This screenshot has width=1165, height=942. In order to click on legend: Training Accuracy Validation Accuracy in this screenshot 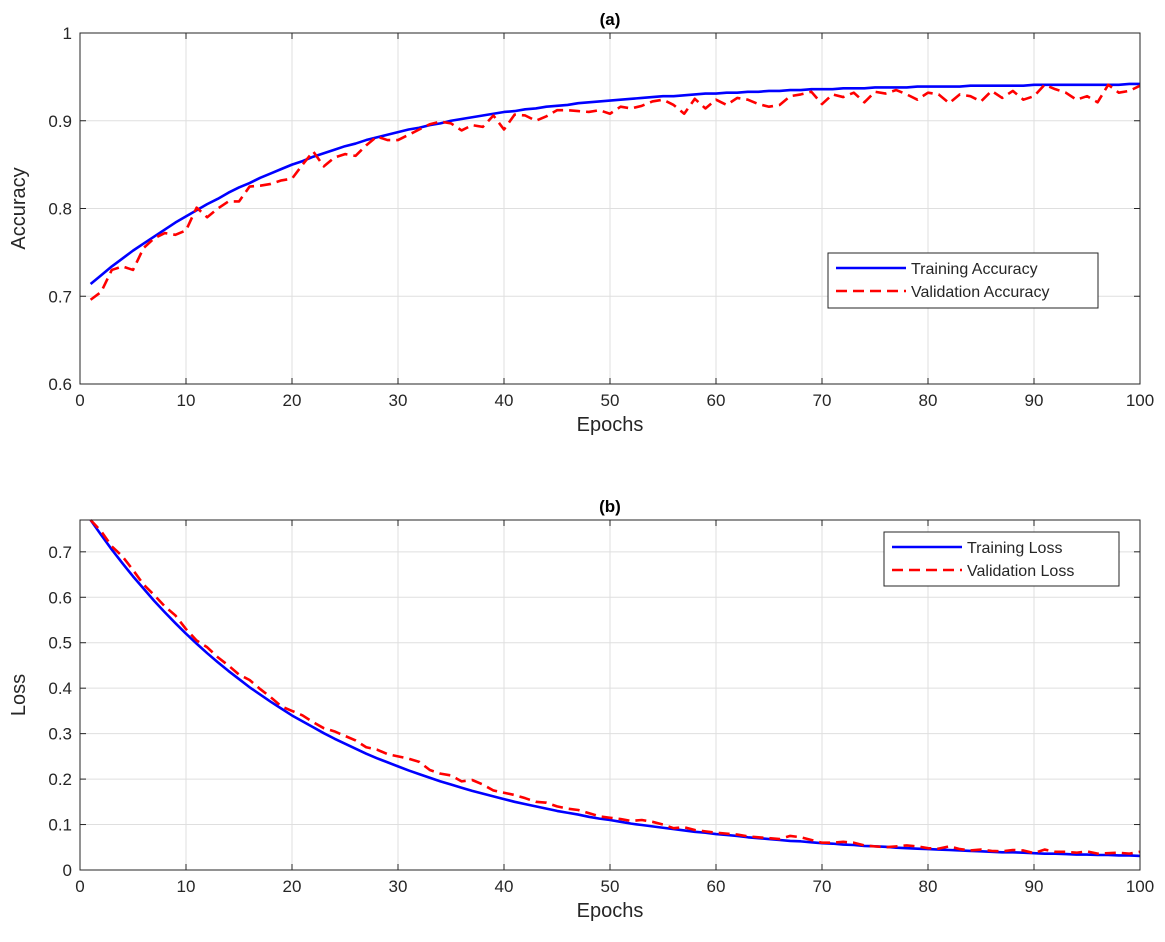, I will do `click(963, 280)`.